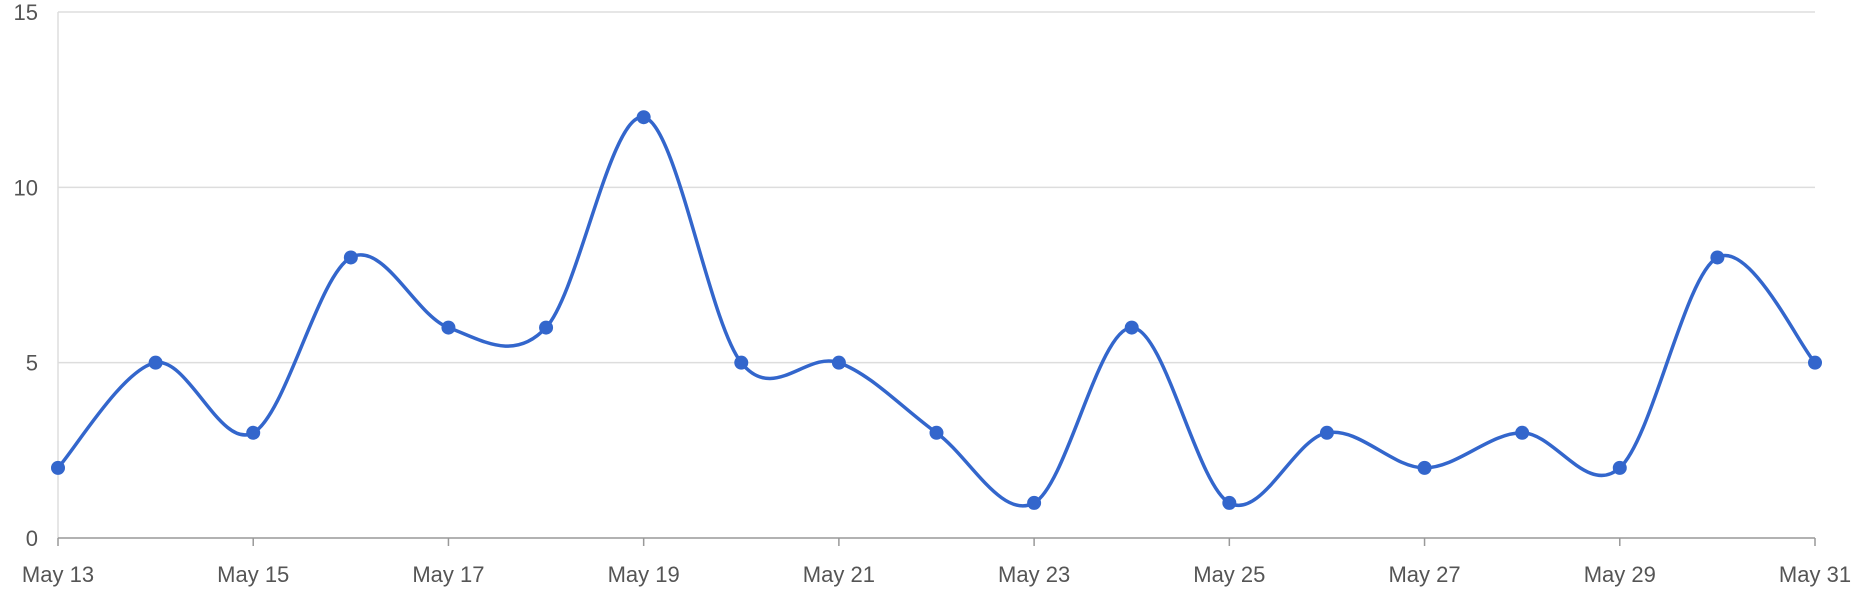  Describe the element at coordinates (26, 187) in the screenshot. I see `y-tick-label: 10` at that location.